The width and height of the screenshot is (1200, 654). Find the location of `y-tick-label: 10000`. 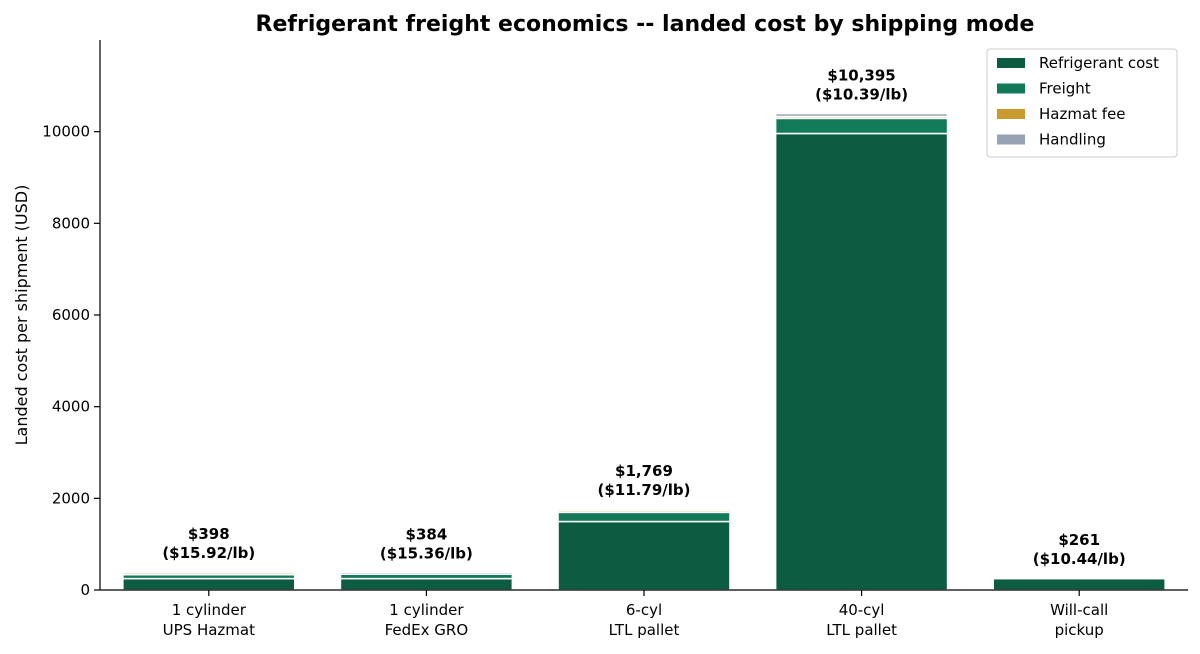

y-tick-label: 10000 is located at coordinates (66, 132).